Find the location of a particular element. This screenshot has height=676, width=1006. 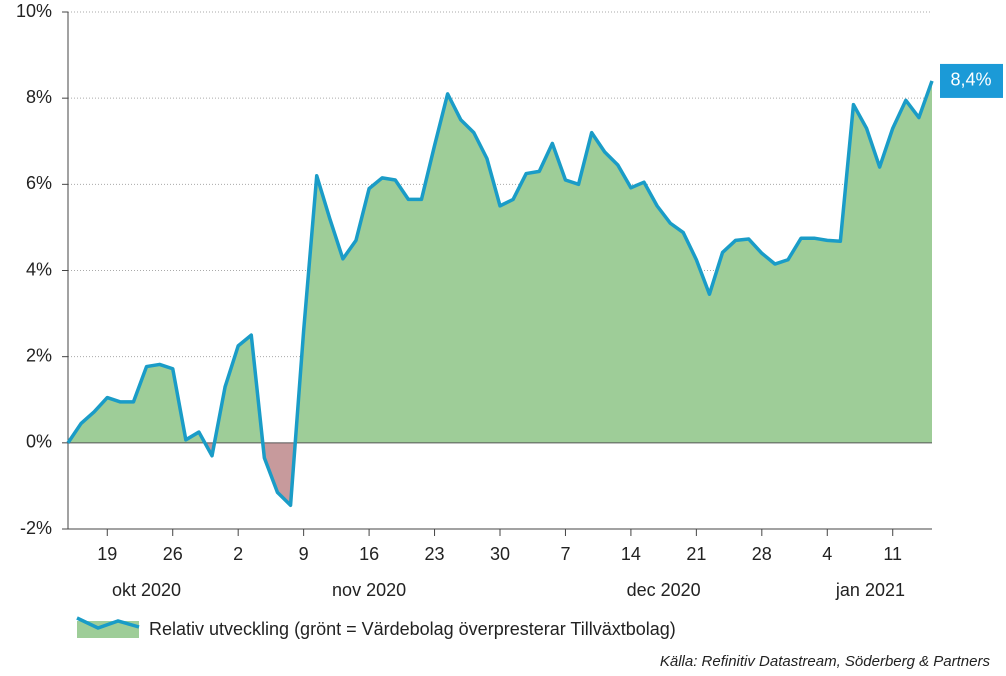

x-tick-label: 16 is located at coordinates (369, 554).